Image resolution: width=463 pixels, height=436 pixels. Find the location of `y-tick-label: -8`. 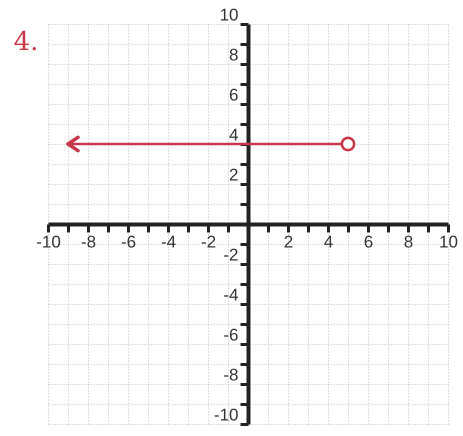

y-tick-label: -8 is located at coordinates (230, 375).